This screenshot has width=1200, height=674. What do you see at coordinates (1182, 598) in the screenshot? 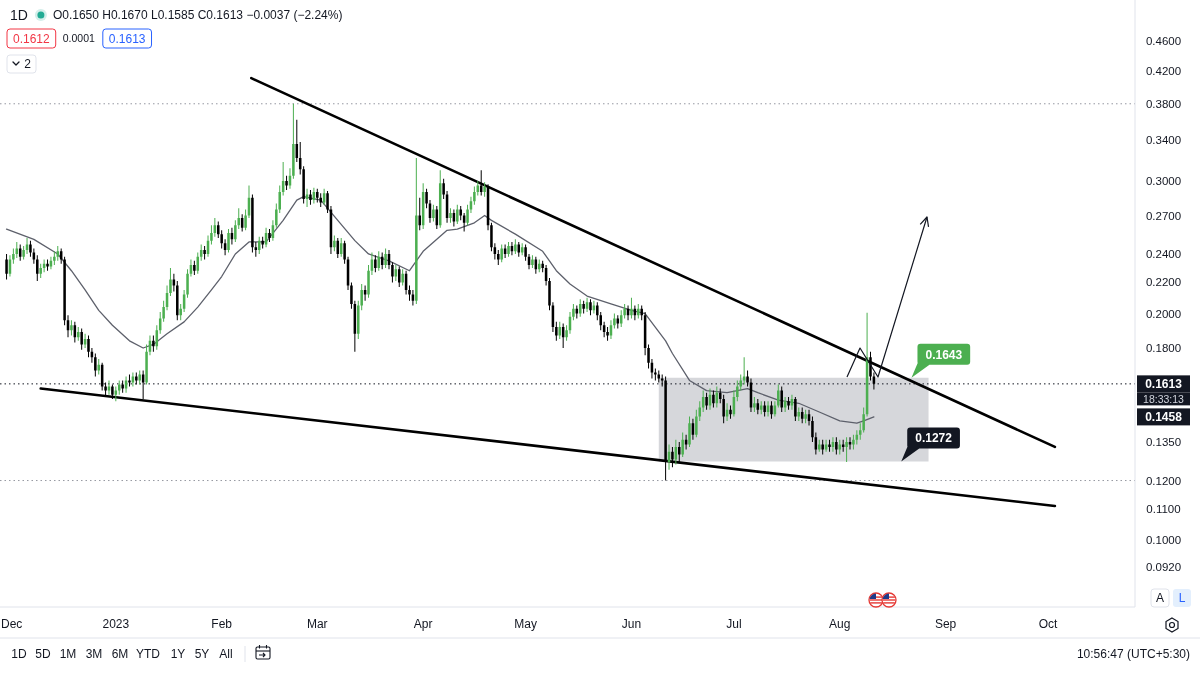
I see `text: L` at bounding box center [1182, 598].